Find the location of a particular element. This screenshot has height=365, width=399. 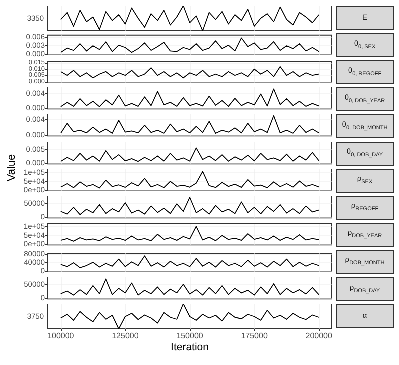

x-tick-label: 100000 is located at coordinates (61, 336).